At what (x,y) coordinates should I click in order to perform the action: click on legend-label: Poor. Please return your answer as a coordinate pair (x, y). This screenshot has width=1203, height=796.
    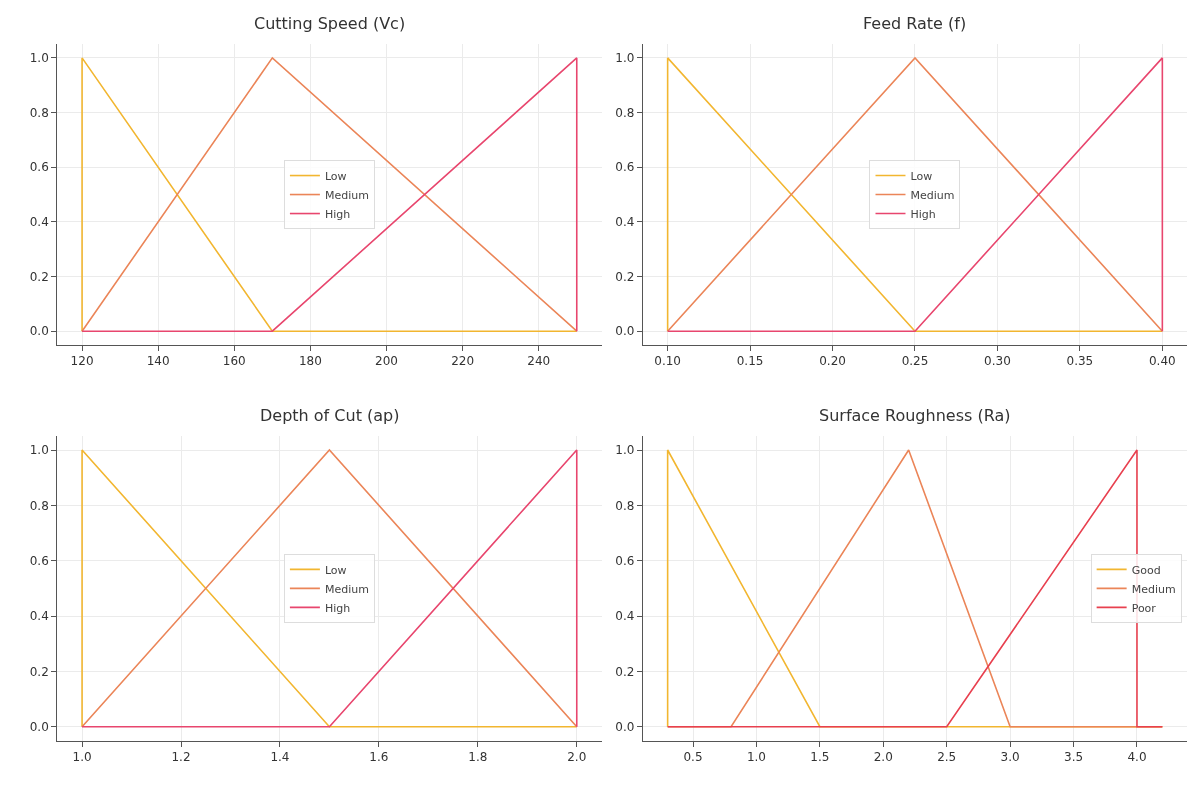
    Looking at the image, I should click on (1144, 608).